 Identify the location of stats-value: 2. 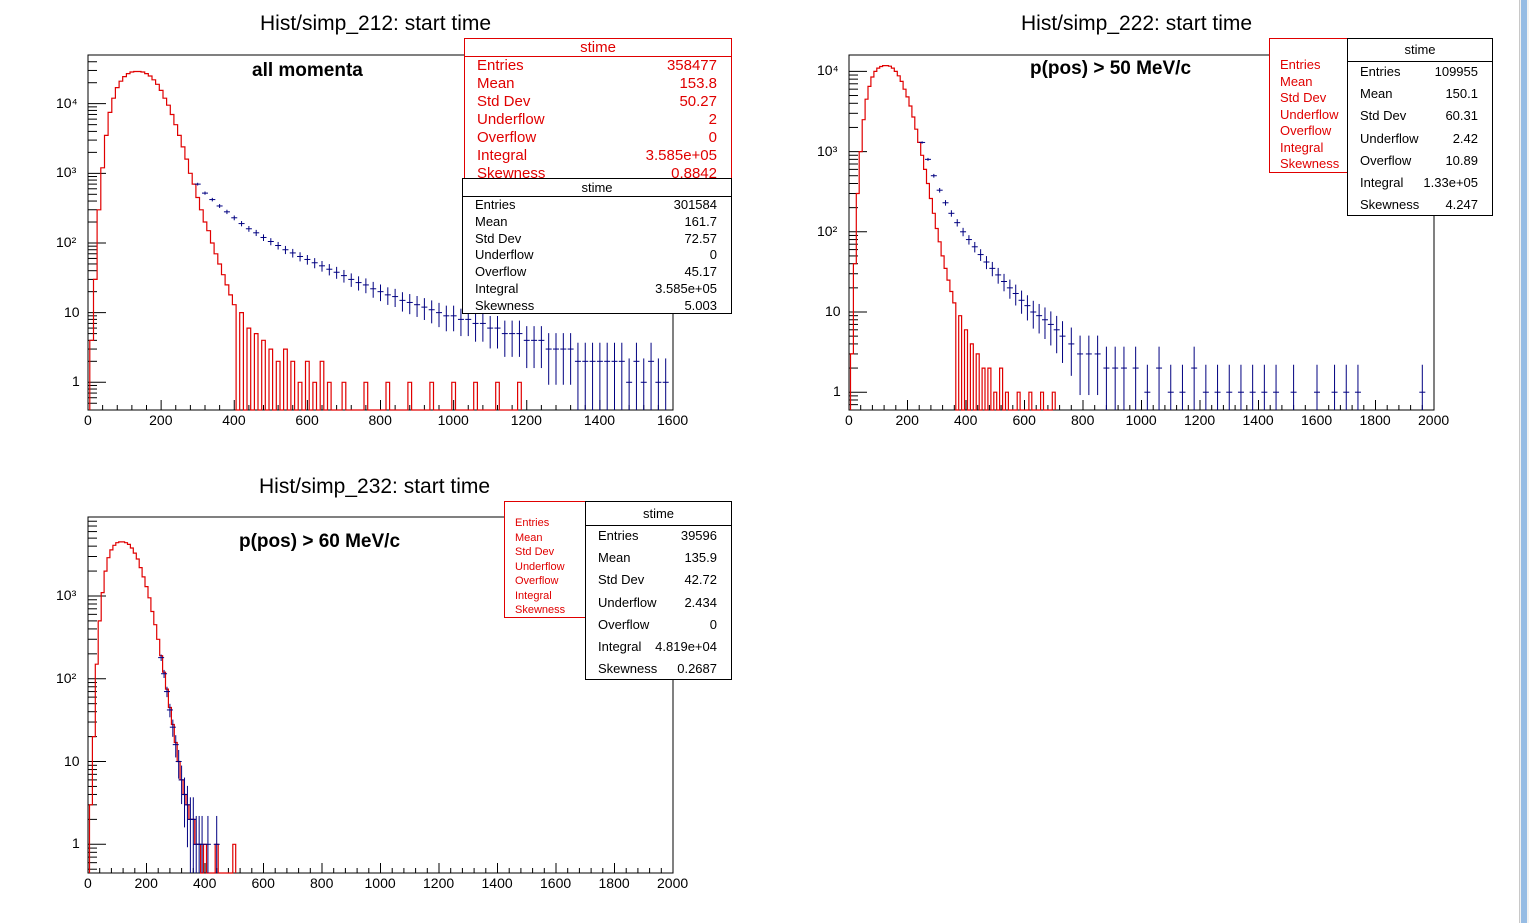
(712, 119).